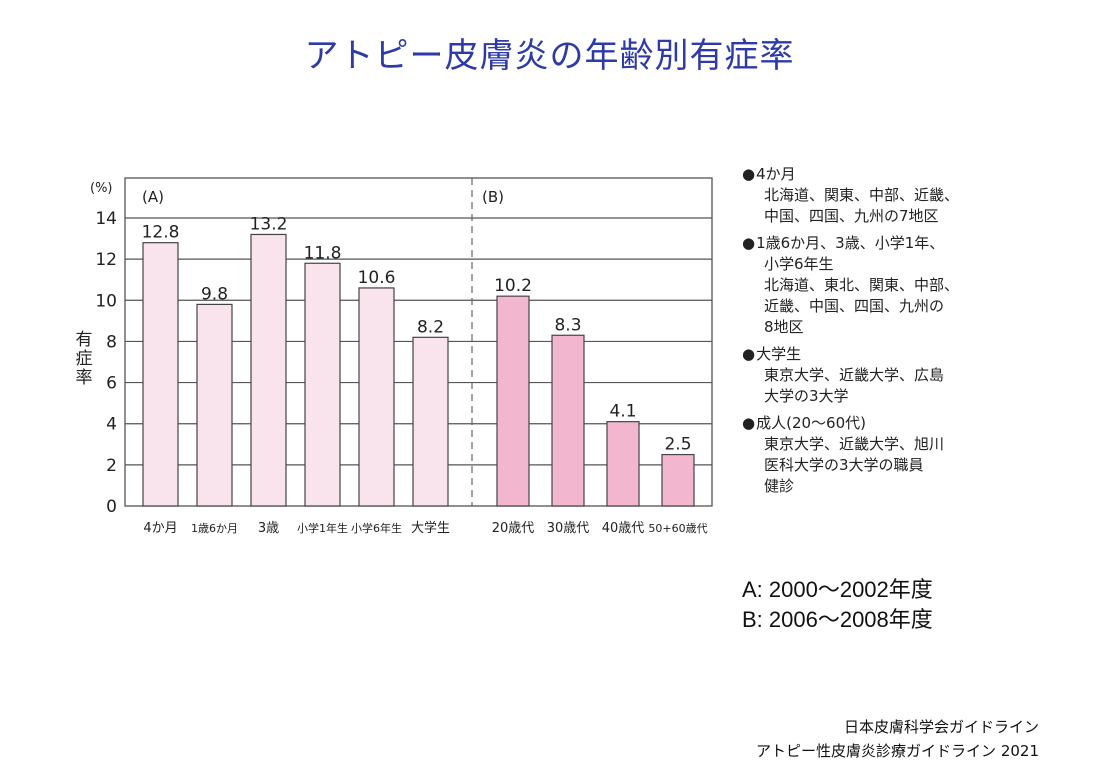  I want to click on y-tick-label: 2, so click(111, 466).